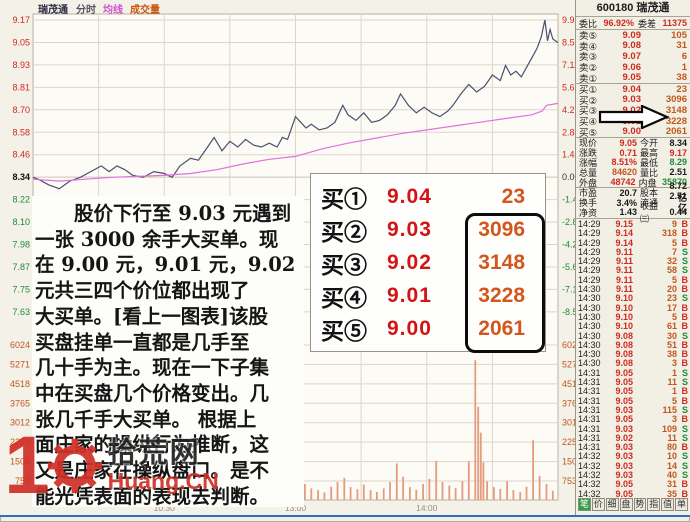  What do you see at coordinates (671, 307) in the screenshot?
I see `tick-volume: 17` at bounding box center [671, 307].